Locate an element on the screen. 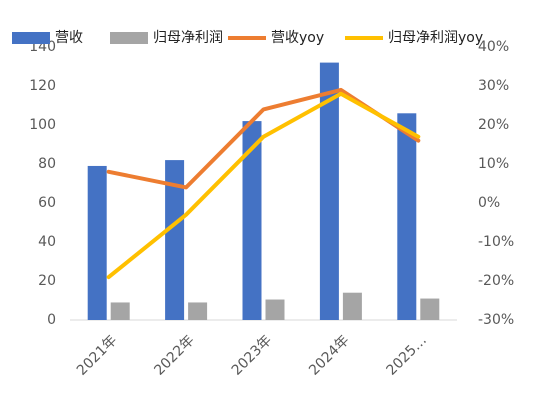 This screenshot has width=550, height=400. y2-tick-label: -20% is located at coordinates (496, 281).